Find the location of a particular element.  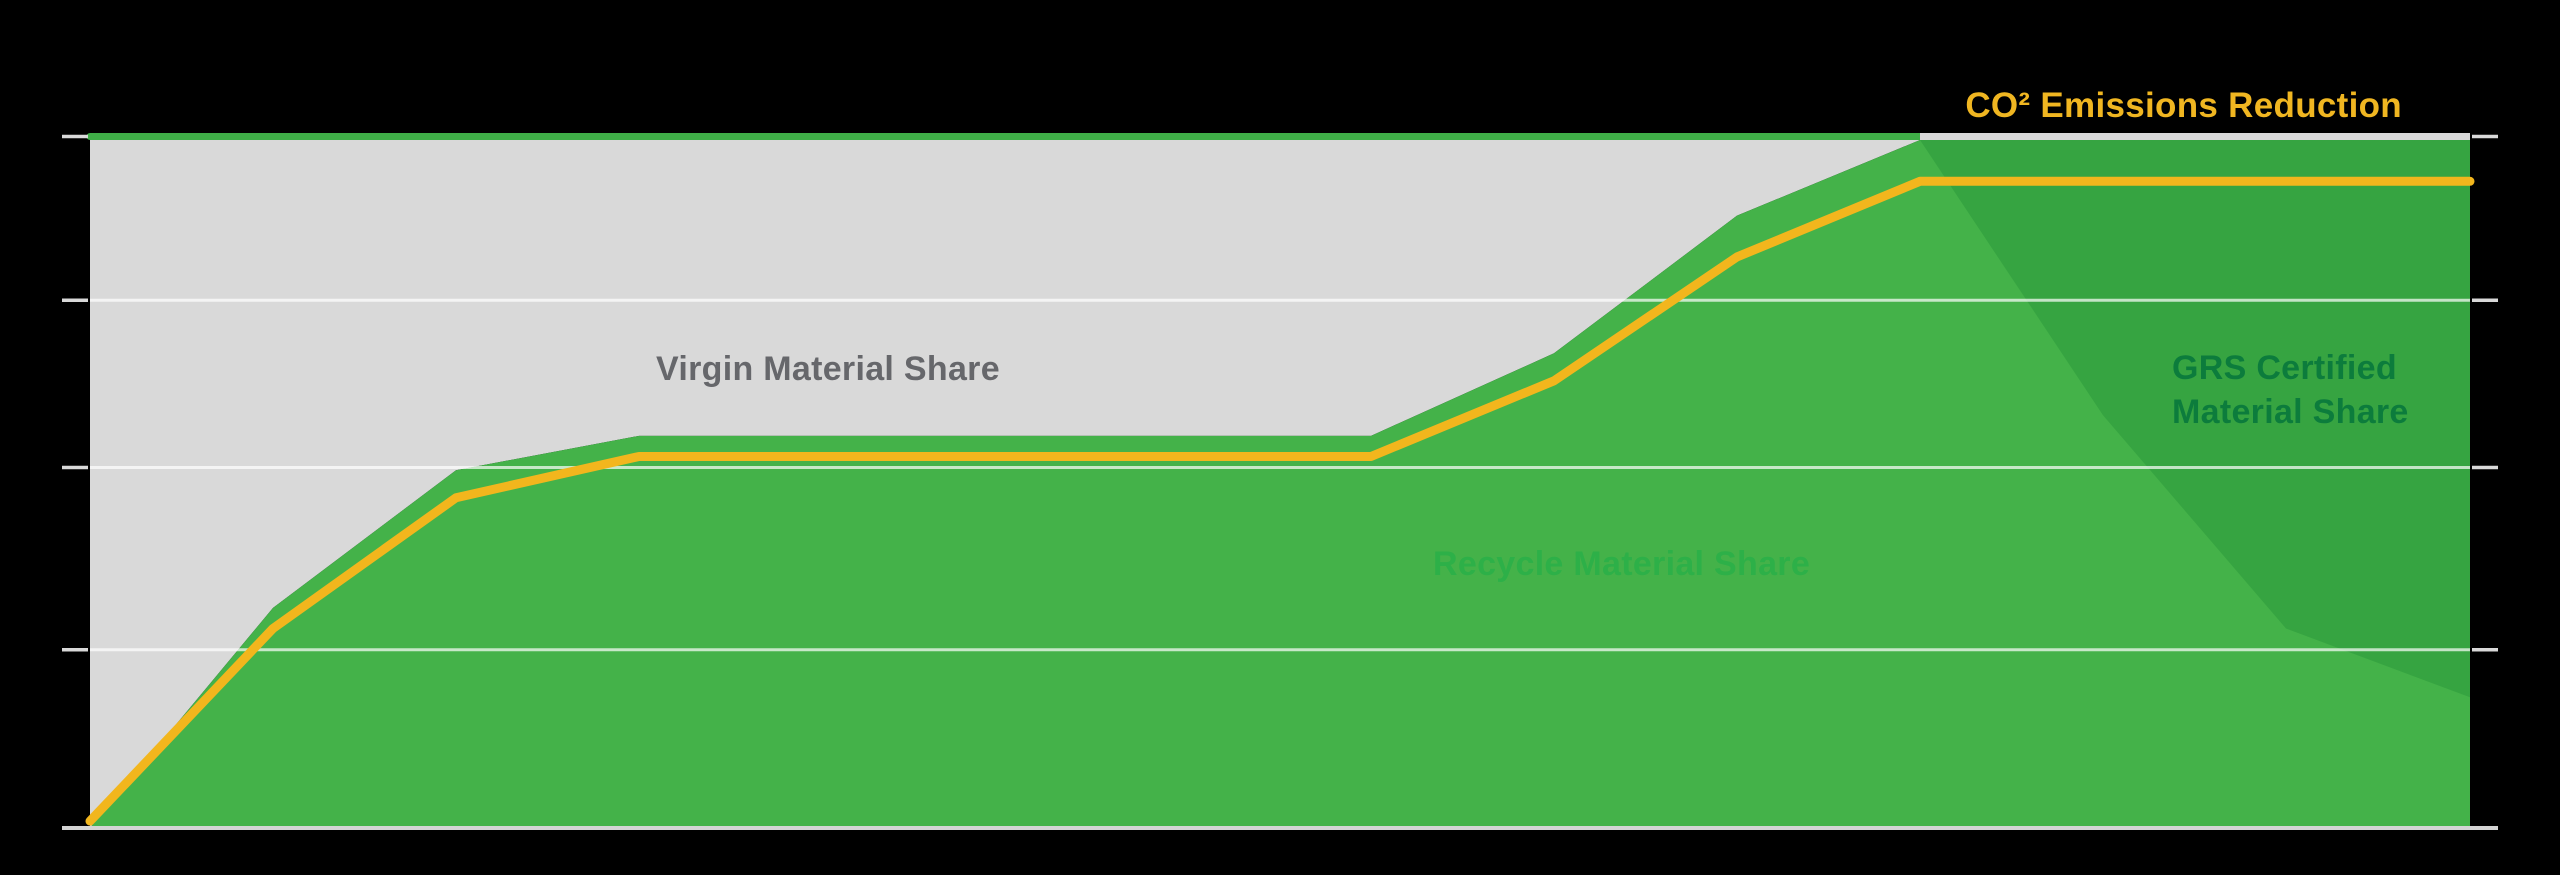

co2-emissions-reduction-title: CO² Emissions Reduction is located at coordinates (2183, 105).